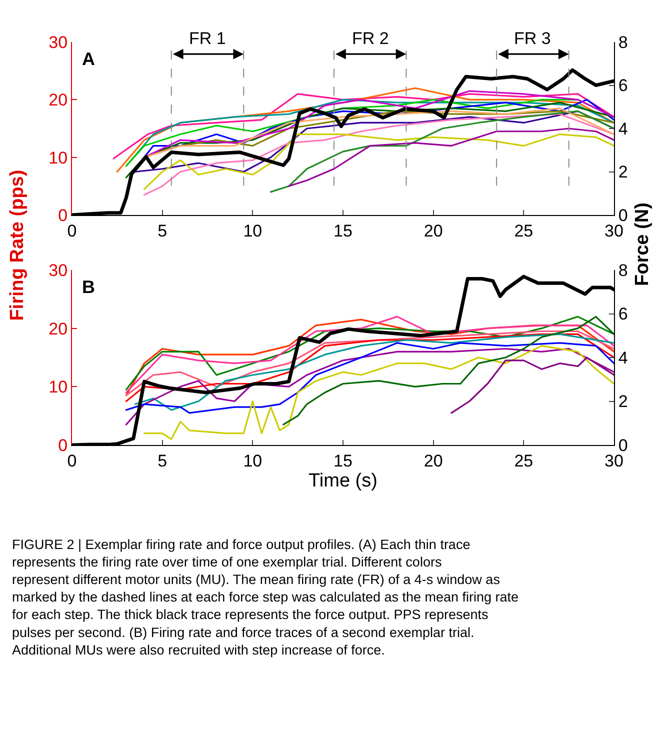  What do you see at coordinates (207, 38) in the screenshot?
I see `annotation: FR 1` at bounding box center [207, 38].